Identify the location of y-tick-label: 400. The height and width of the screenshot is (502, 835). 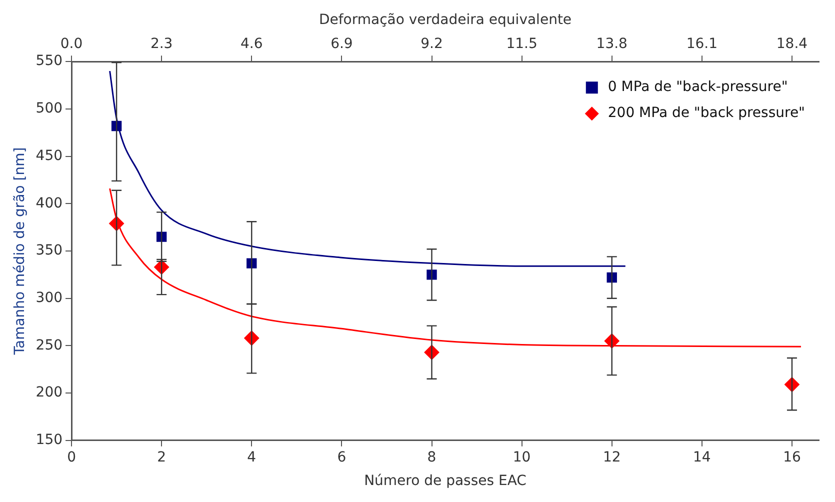
(49, 203).